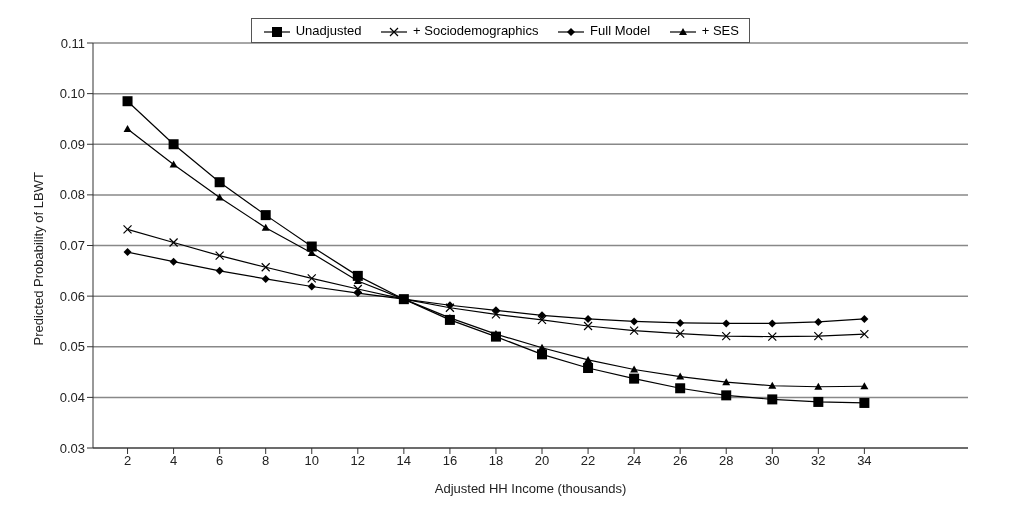 Image resolution: width=1032 pixels, height=527 pixels. Describe the element at coordinates (72, 94) in the screenshot. I see `y-tick-label: 0.10` at that location.